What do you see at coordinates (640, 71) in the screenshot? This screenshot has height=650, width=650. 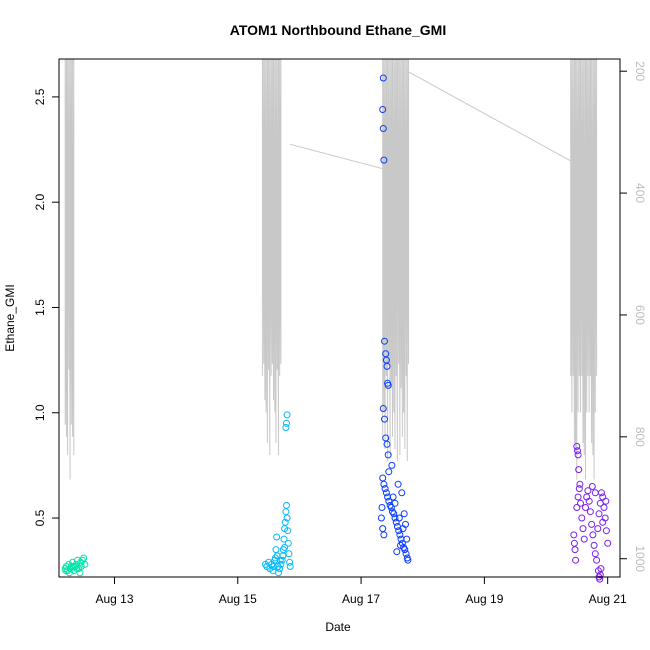 I see `y2-tick-label: 200` at bounding box center [640, 71].